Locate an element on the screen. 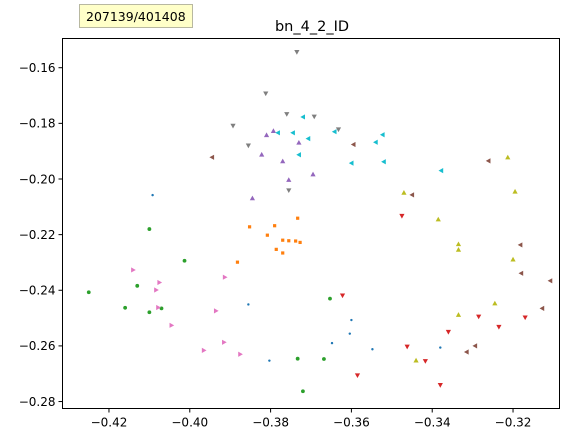 This screenshot has height=442, width=568. y-tick-label: −0.20 is located at coordinates (37, 179).